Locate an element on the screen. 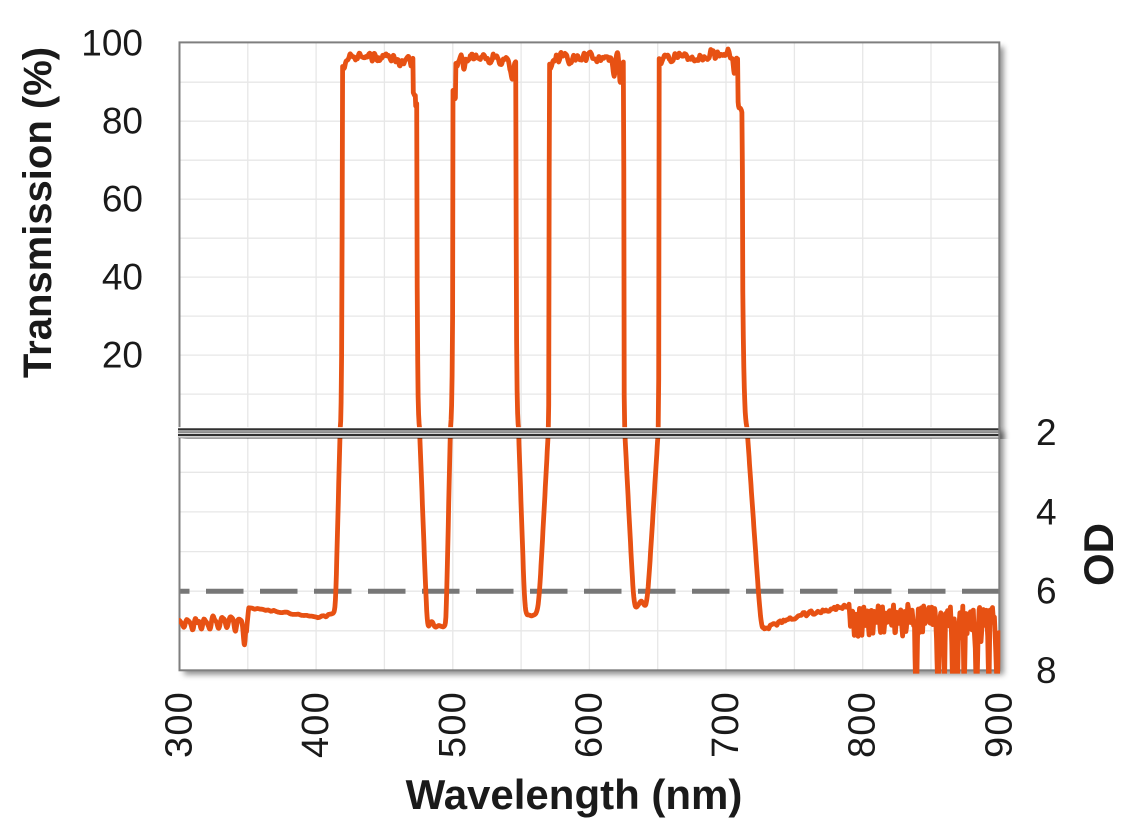 Image resolution: width=1138 pixels, height=831 pixels. svg-text: 900 is located at coordinates (999, 724).